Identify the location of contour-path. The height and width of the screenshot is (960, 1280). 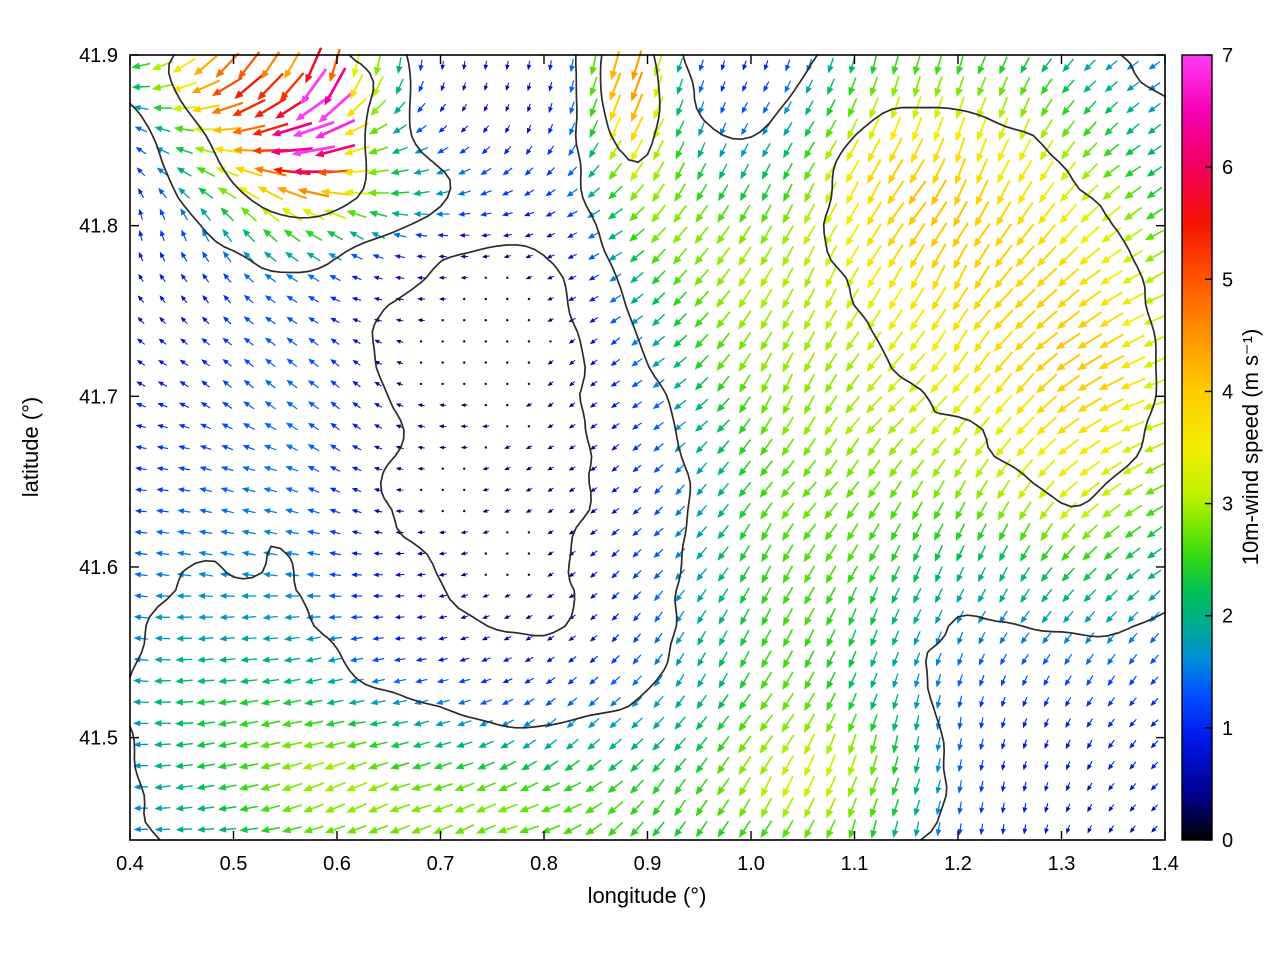
(482, 440).